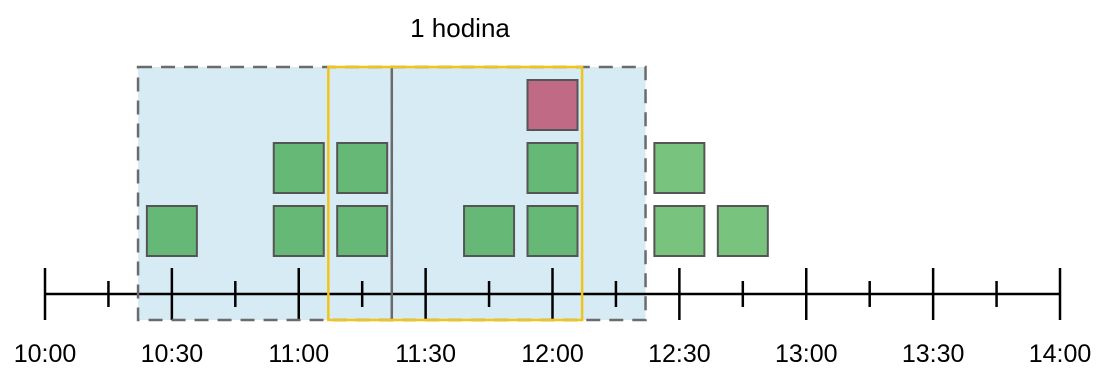 The height and width of the screenshot is (369, 1101). Describe the element at coordinates (425, 354) in the screenshot. I see `tick-label: 11:30` at that location.